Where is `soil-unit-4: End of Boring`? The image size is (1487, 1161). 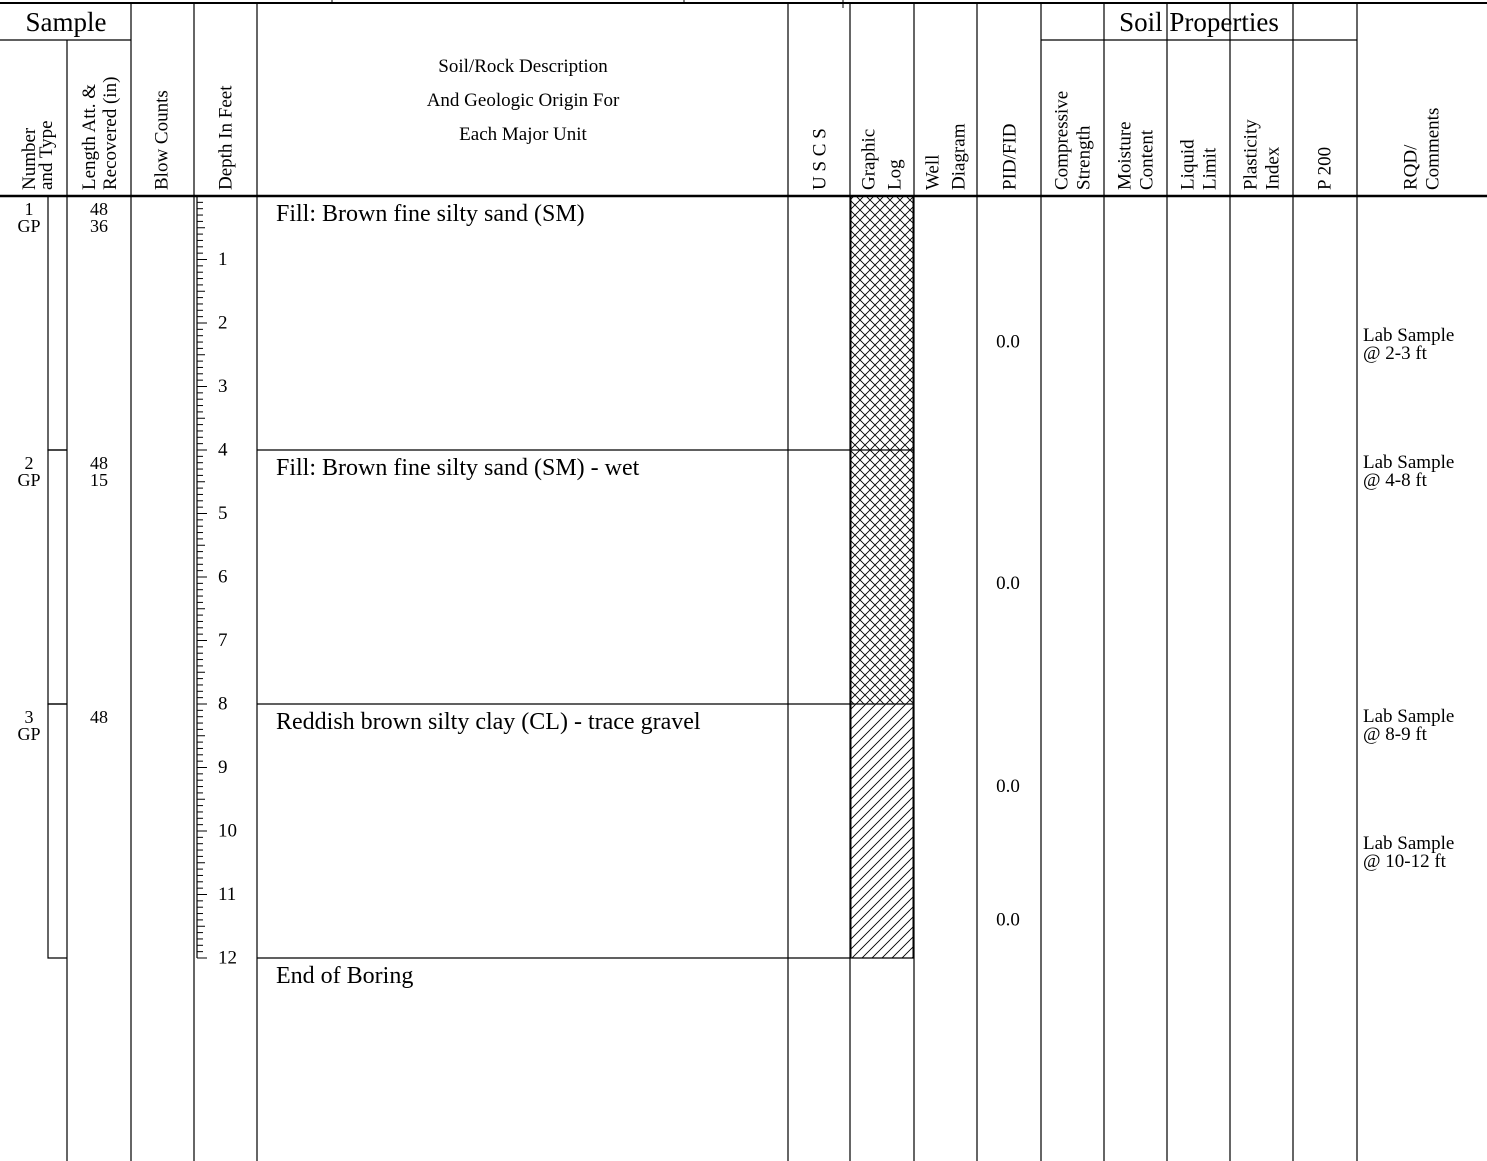 soil-unit-4: End of Boring is located at coordinates (585, 973).